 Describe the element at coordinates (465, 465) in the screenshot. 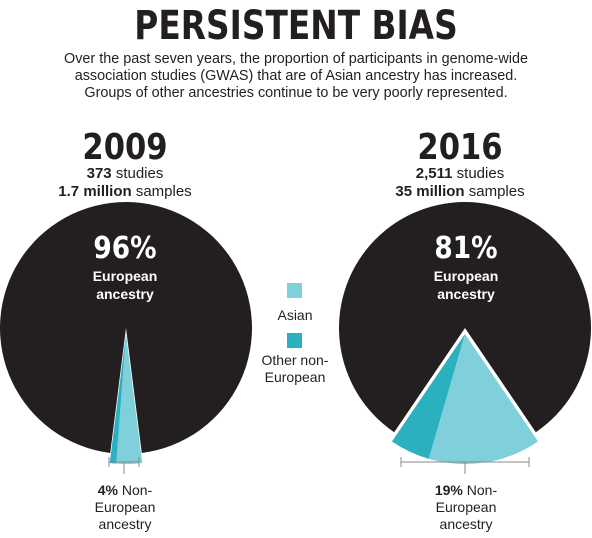

I see `bracket-2016` at that location.